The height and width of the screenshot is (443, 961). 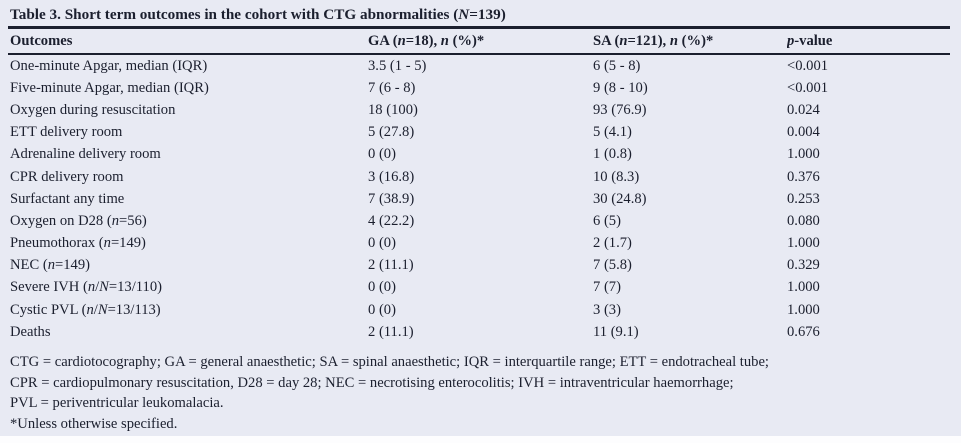 I want to click on value-cell: 0.080, so click(x=803, y=220).